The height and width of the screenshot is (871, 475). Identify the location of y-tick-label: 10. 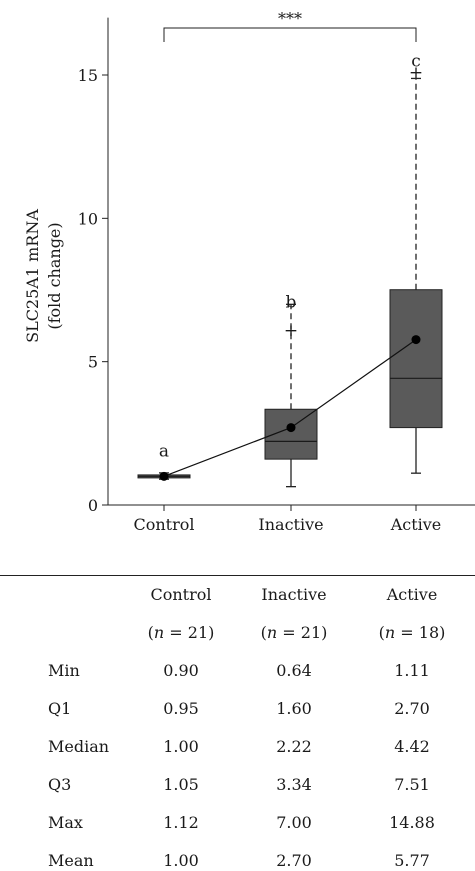
(88, 218).